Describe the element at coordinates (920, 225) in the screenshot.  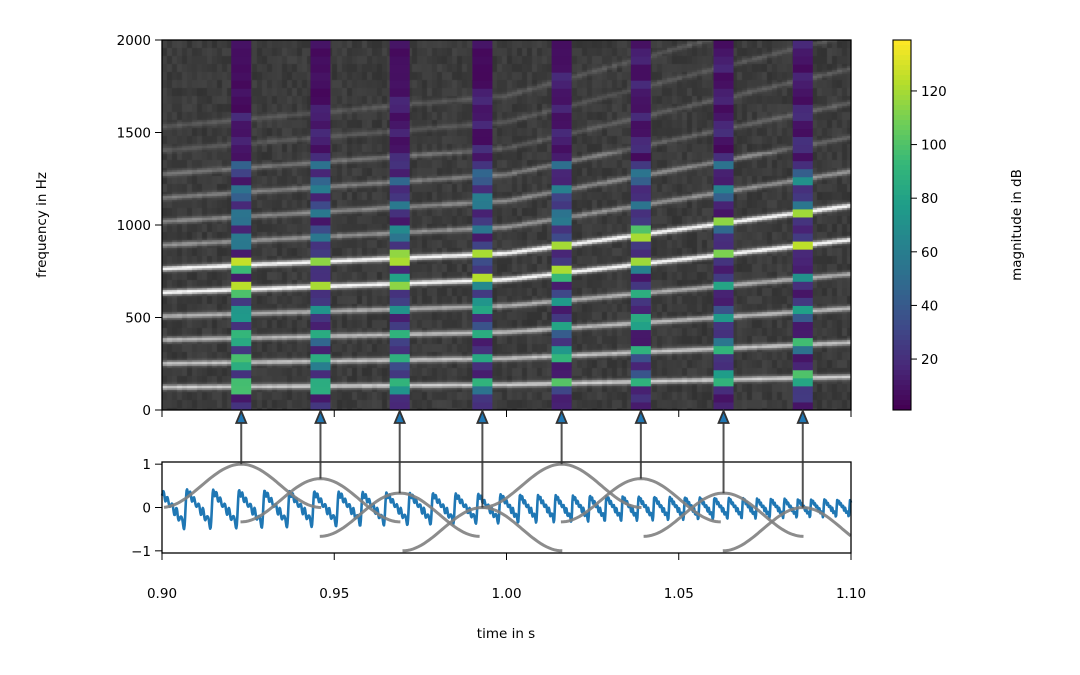
I see `colorbar: 20 40 60 80 100 120` at that location.